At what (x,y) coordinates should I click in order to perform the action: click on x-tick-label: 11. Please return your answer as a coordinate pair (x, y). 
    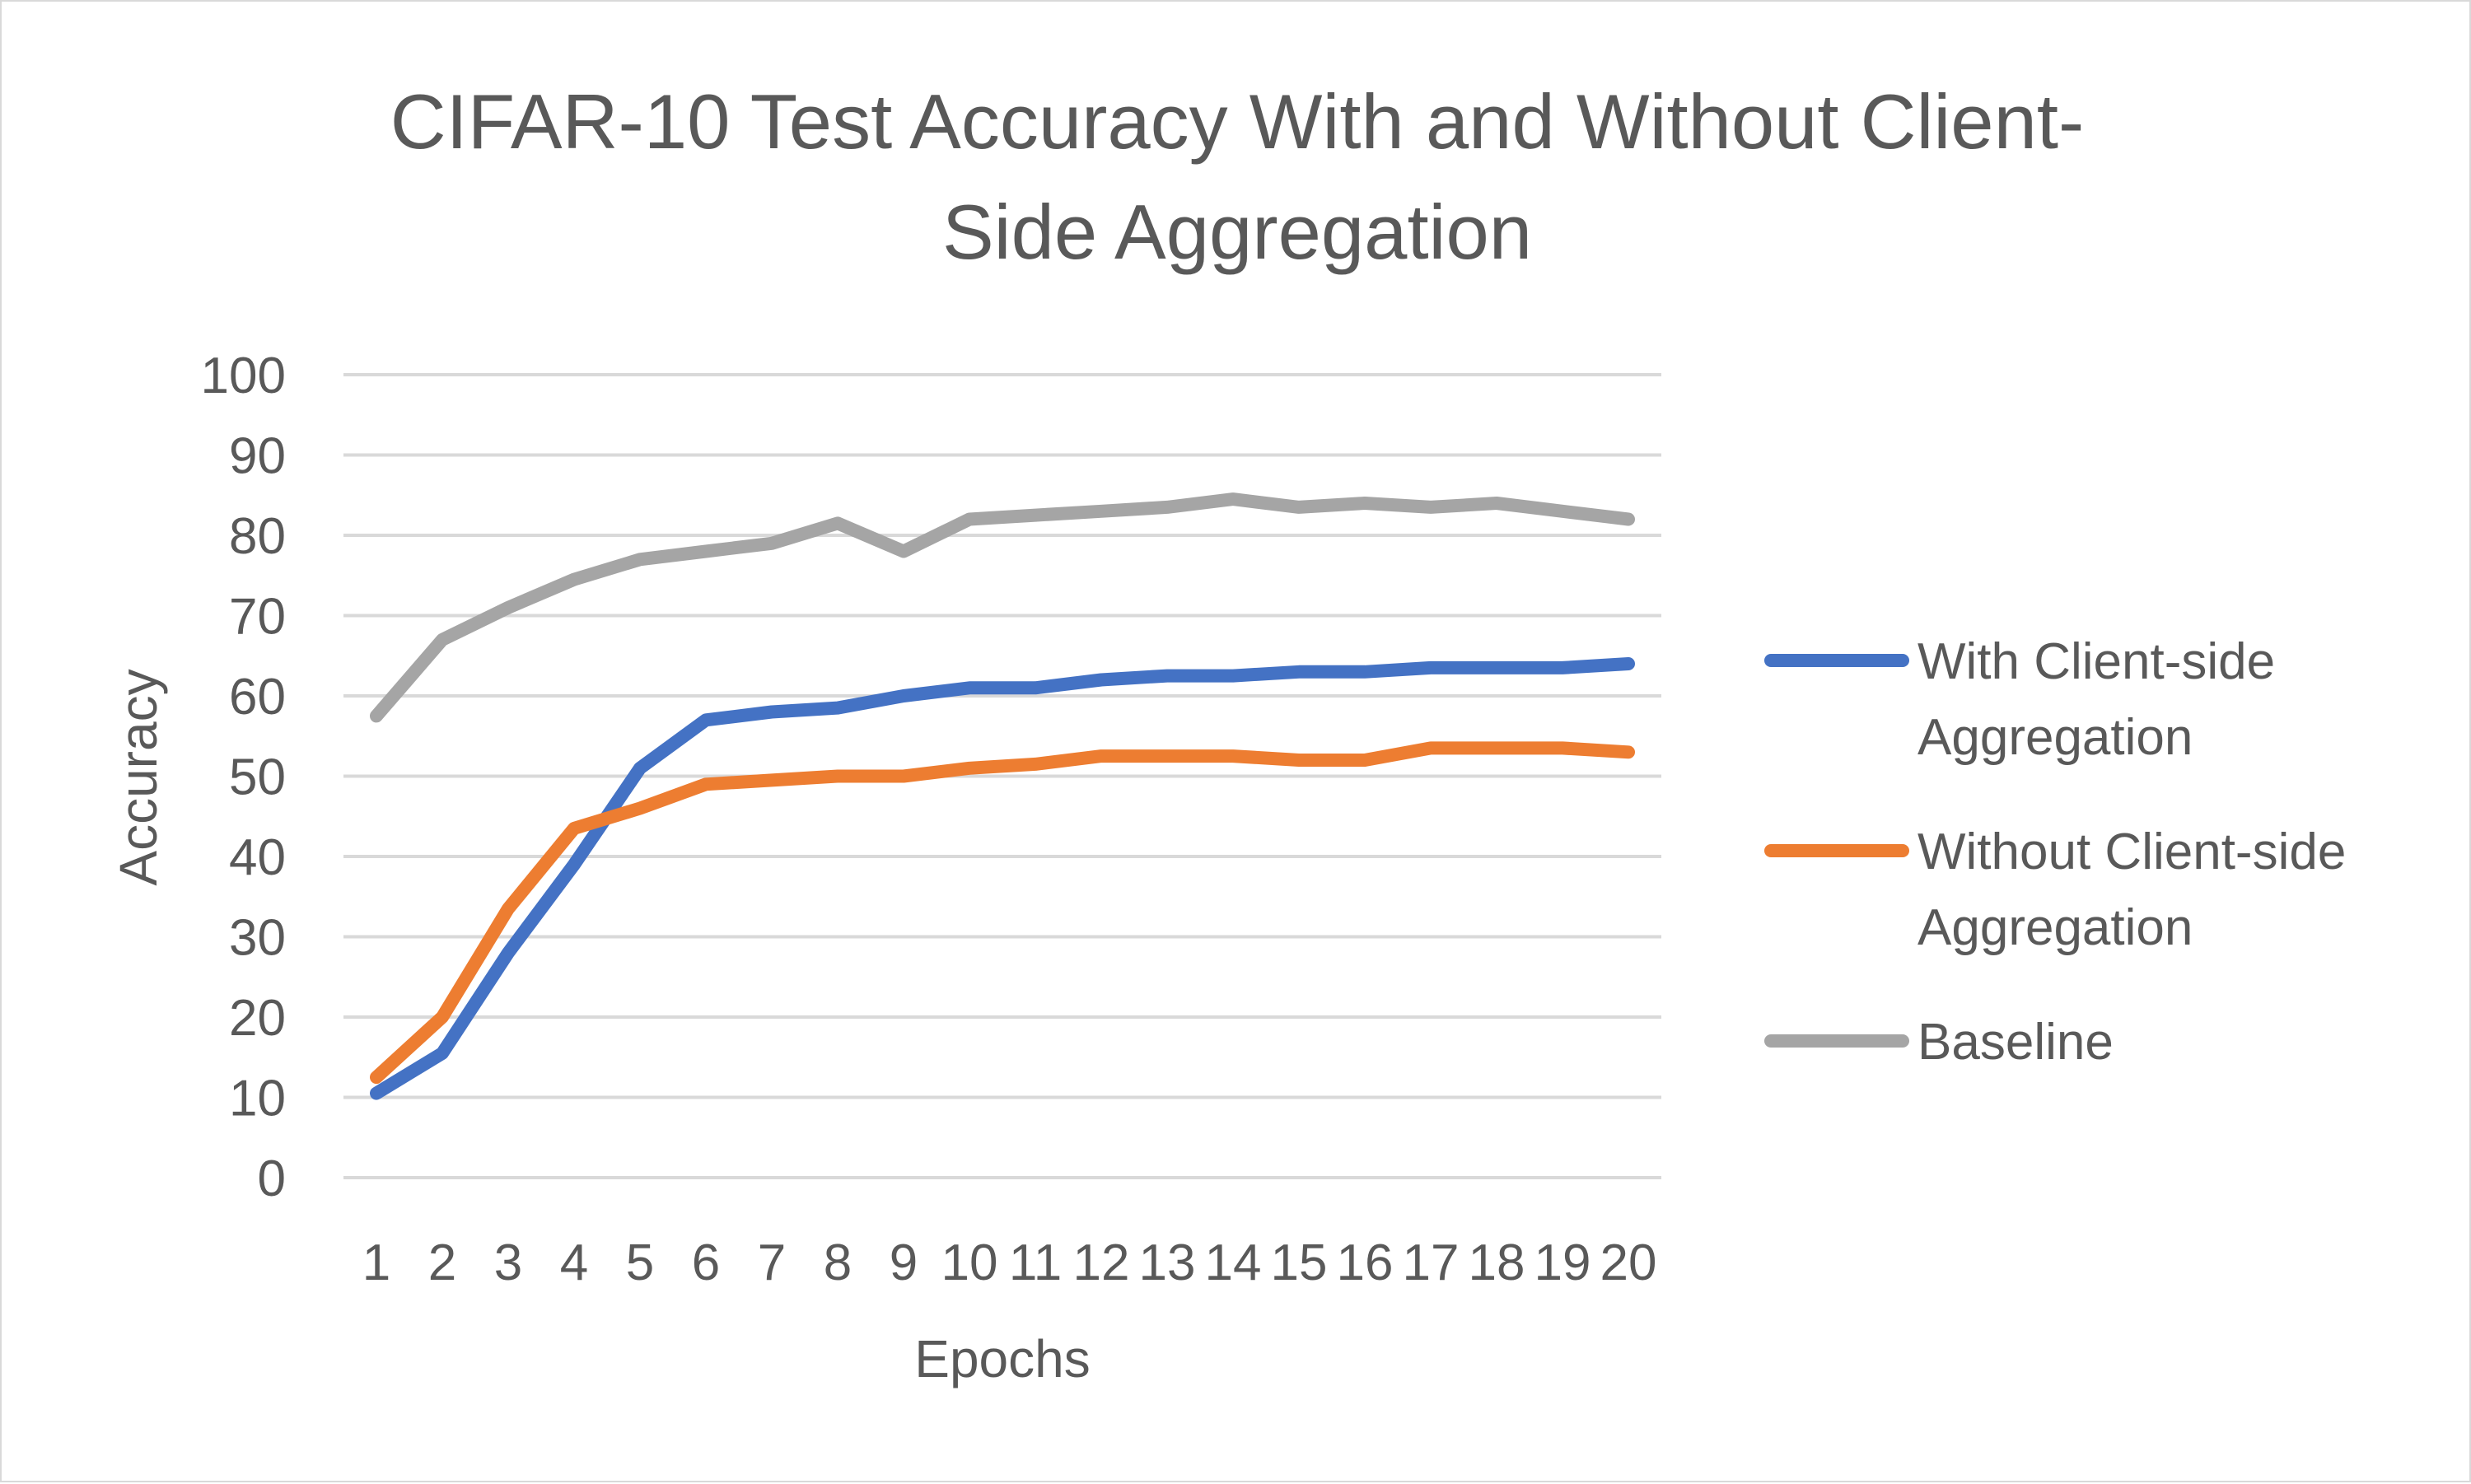
    Looking at the image, I should click on (1035, 1262).